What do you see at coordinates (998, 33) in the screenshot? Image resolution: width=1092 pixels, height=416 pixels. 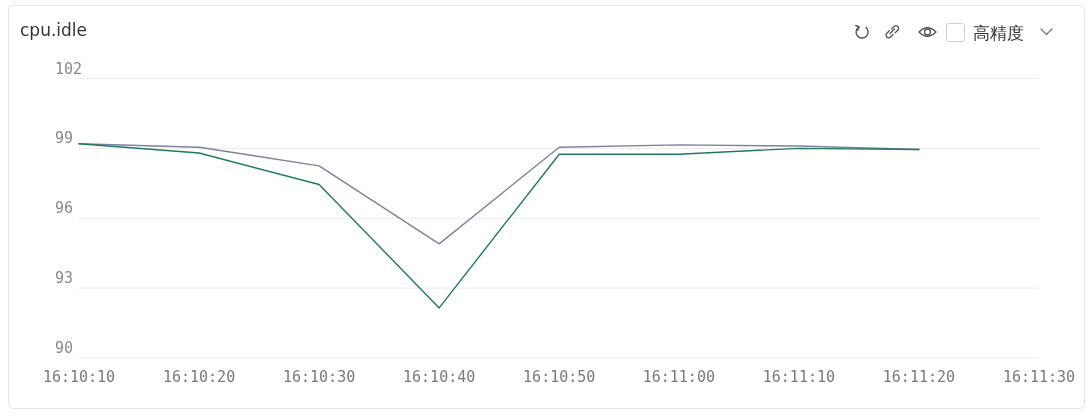 I see `text: 高精度` at bounding box center [998, 33].